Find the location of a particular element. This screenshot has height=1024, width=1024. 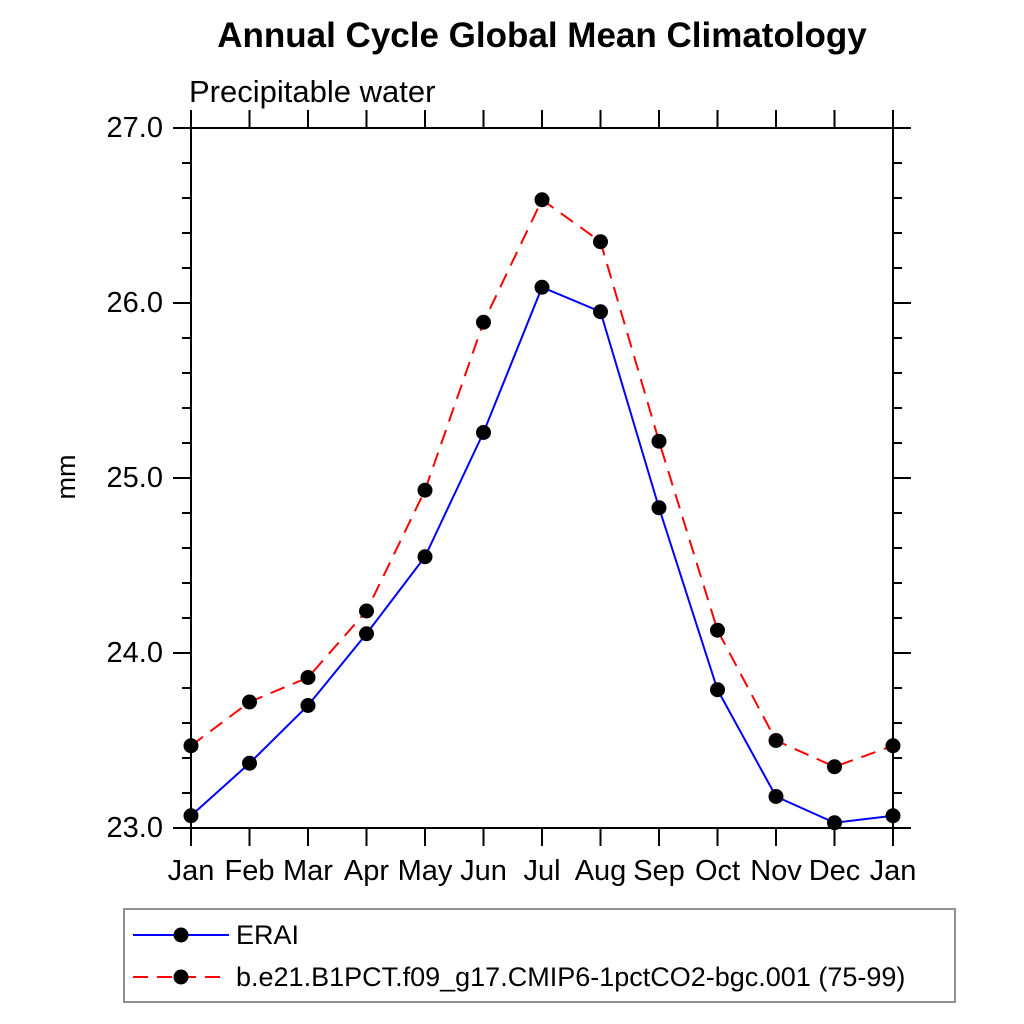

legend-box is located at coordinates (539, 955).